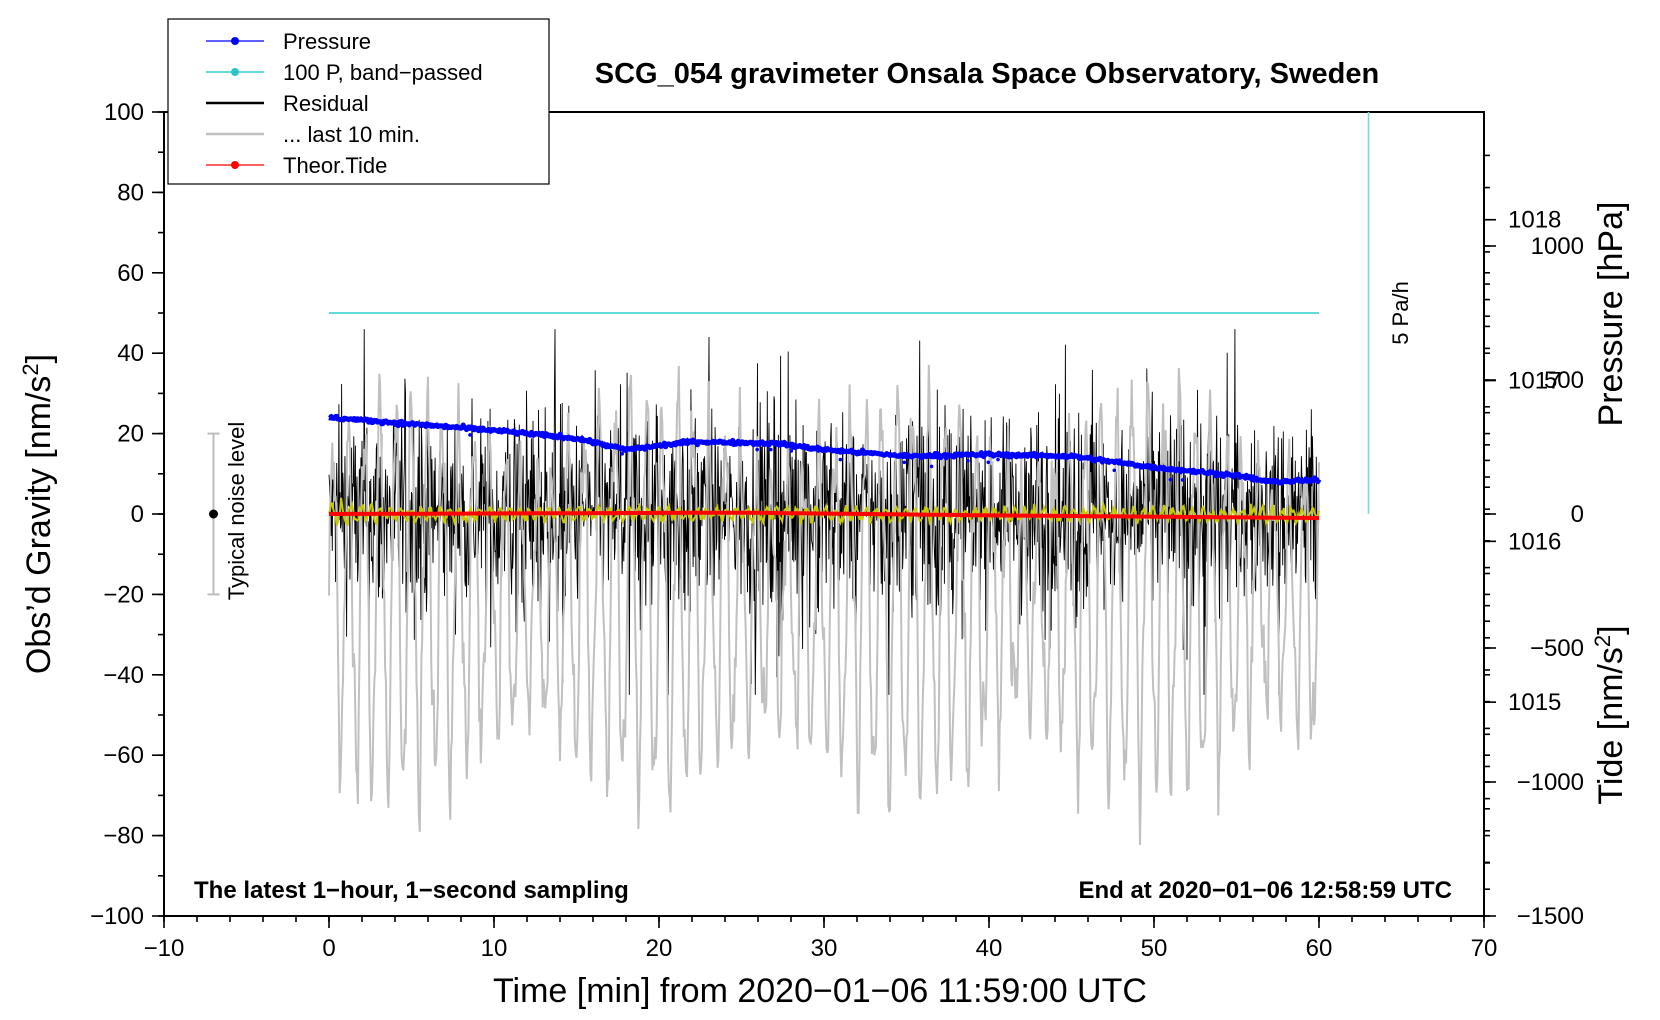 The width and height of the screenshot is (1660, 1020). I want to click on tide-tick-label: 0, so click(1577, 514).